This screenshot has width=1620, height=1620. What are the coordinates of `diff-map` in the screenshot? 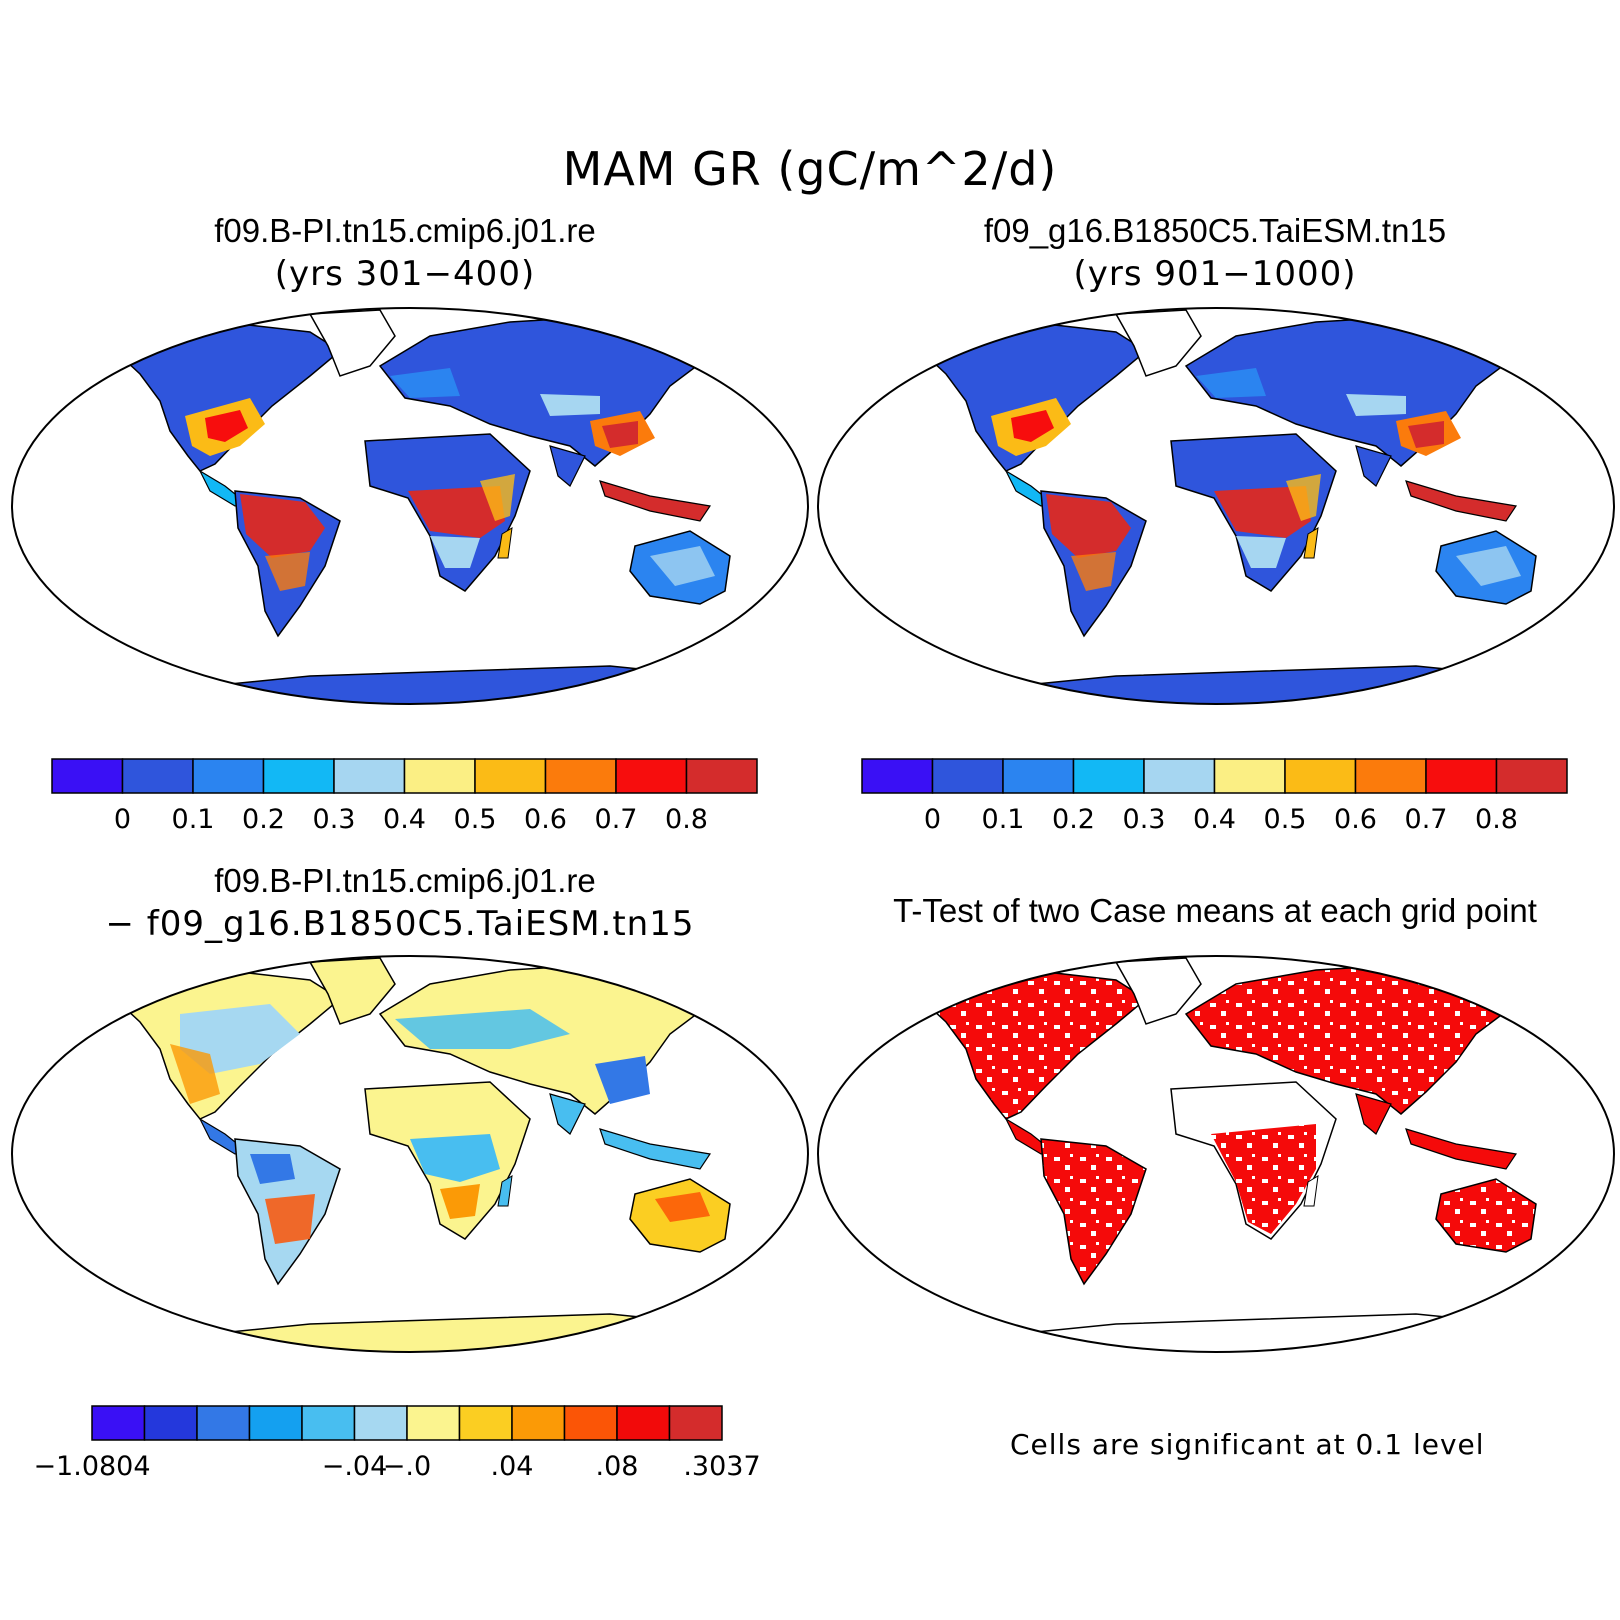 It's located at (410, 1154).